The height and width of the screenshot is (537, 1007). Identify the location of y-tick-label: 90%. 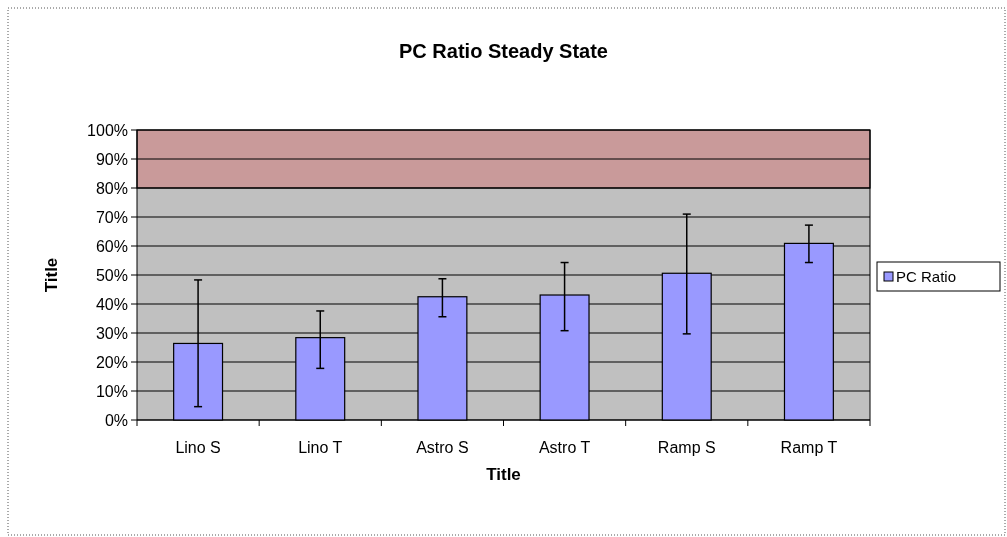
(111, 159).